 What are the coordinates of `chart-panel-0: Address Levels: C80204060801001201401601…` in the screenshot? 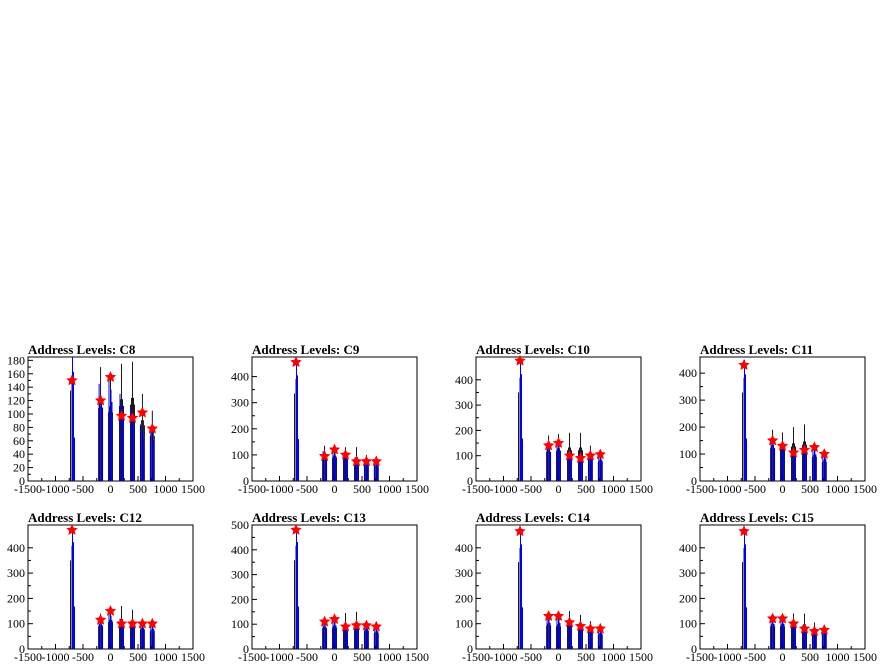 It's located at (106, 419).